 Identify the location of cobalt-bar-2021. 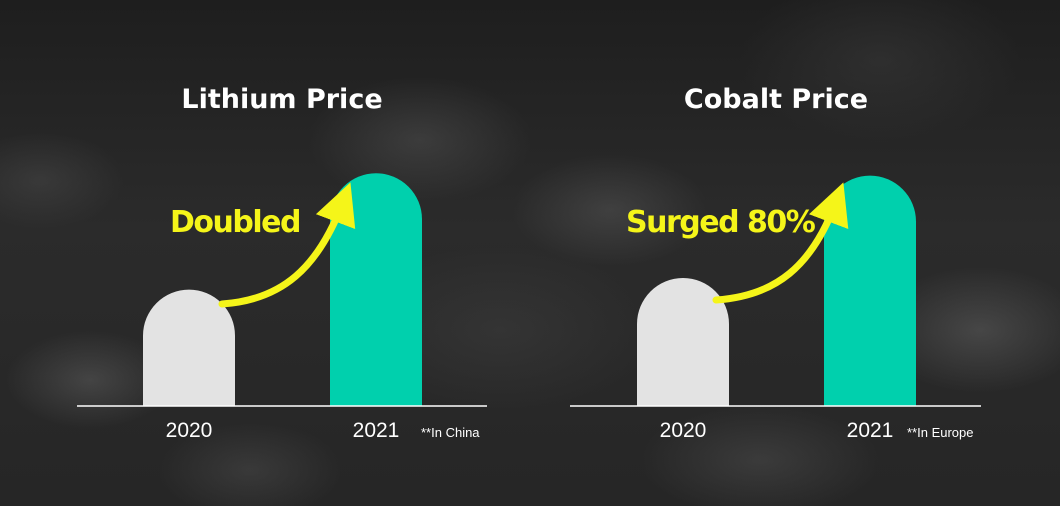
(870, 290).